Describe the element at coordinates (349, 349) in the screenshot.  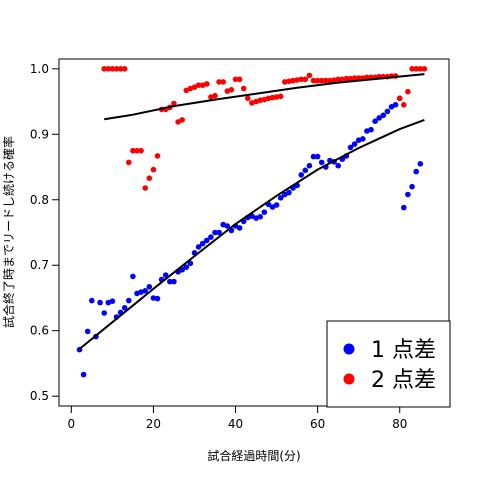
I see `legend-marker-1pt` at that location.